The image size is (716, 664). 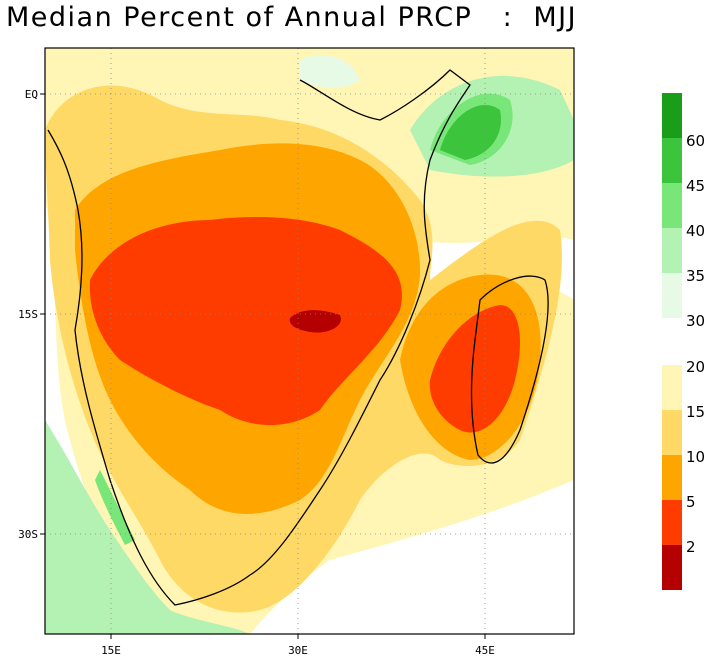 What do you see at coordinates (470, 132) in the screenshot?
I see `field-green-ne-strong` at bounding box center [470, 132].